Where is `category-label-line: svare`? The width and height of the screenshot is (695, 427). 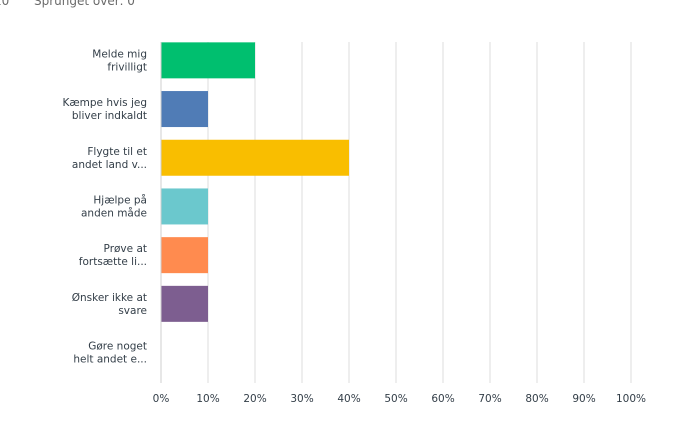 category-label-line: svare is located at coordinates (132, 311).